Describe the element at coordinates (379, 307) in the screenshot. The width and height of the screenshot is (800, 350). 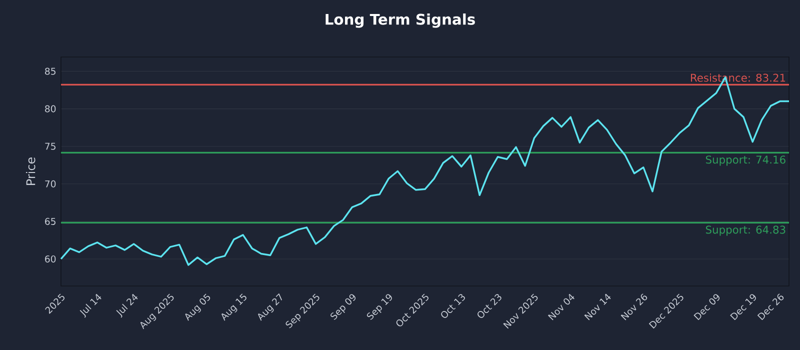
I see `x-tick-label: Sep 19` at that location.